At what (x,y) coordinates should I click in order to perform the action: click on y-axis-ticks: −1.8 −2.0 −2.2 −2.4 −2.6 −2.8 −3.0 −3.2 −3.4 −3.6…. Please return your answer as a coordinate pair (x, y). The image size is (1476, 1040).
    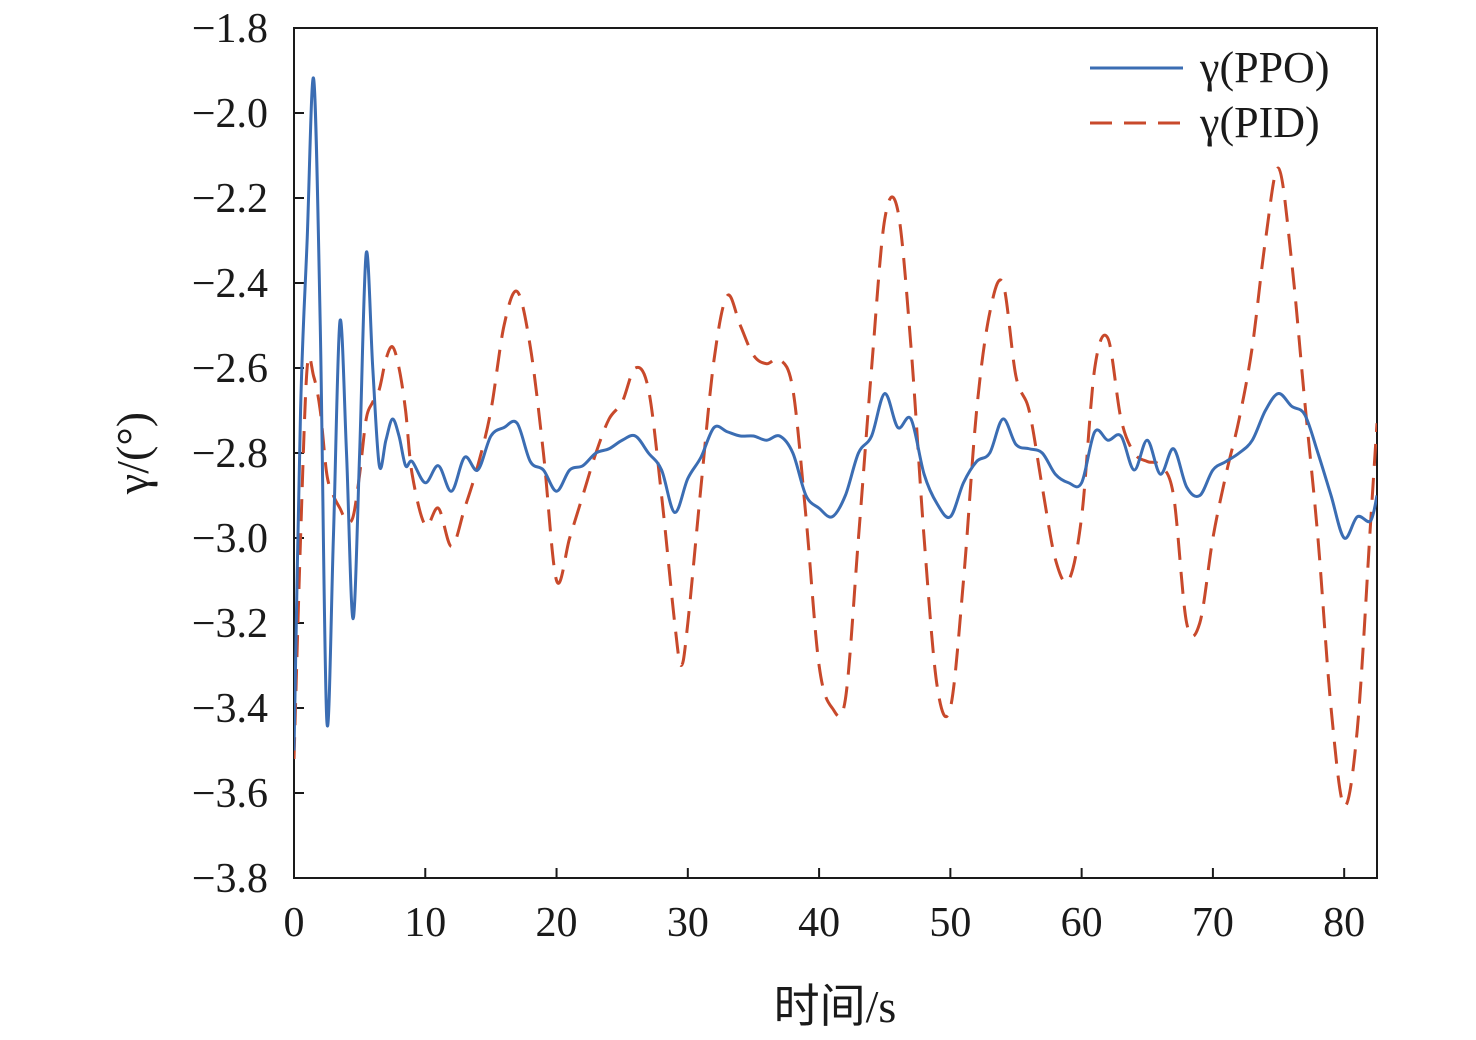
    Looking at the image, I should click on (248, 454).